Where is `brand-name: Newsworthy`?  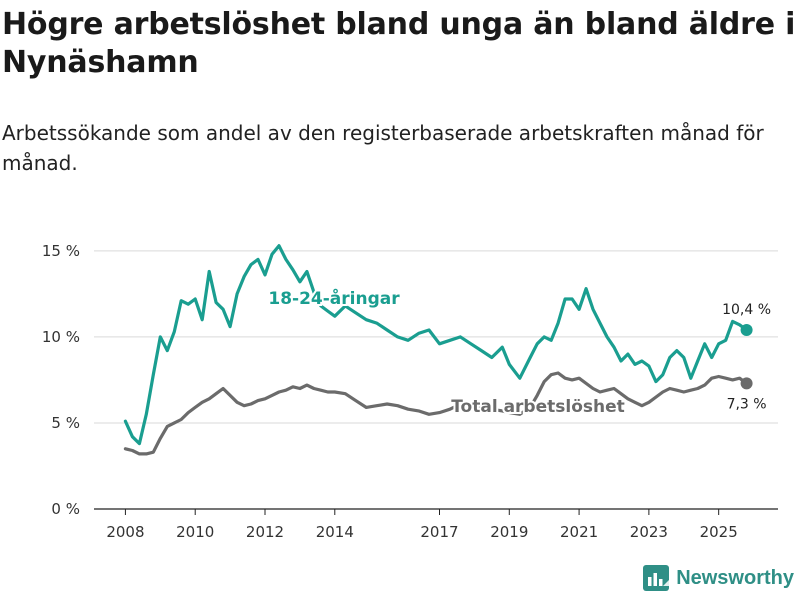
brand-name: Newsworthy is located at coordinates (735, 577).